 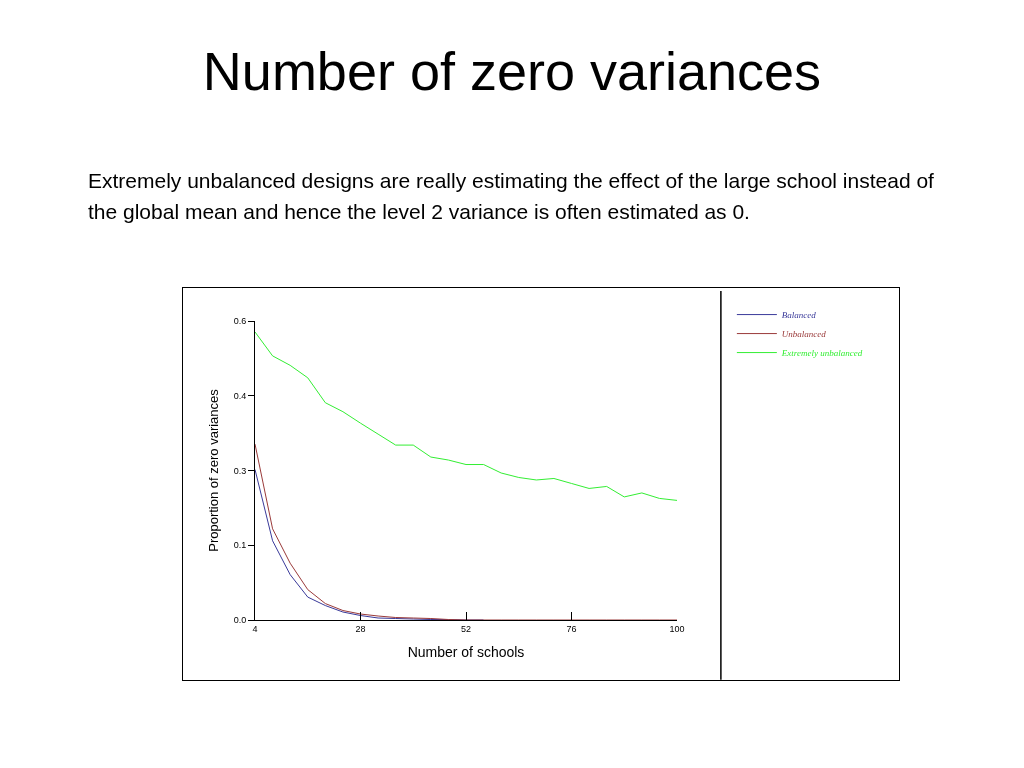 What do you see at coordinates (240, 620) in the screenshot?
I see `y-tick-label: 0.0` at bounding box center [240, 620].